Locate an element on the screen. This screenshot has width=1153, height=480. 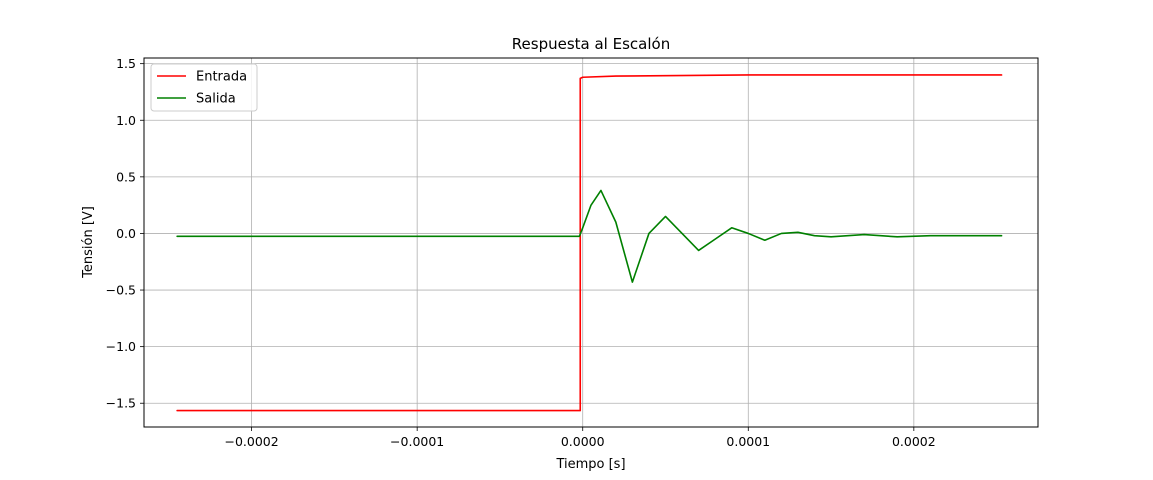
y-tick-label: 0.0 is located at coordinates (126, 233).